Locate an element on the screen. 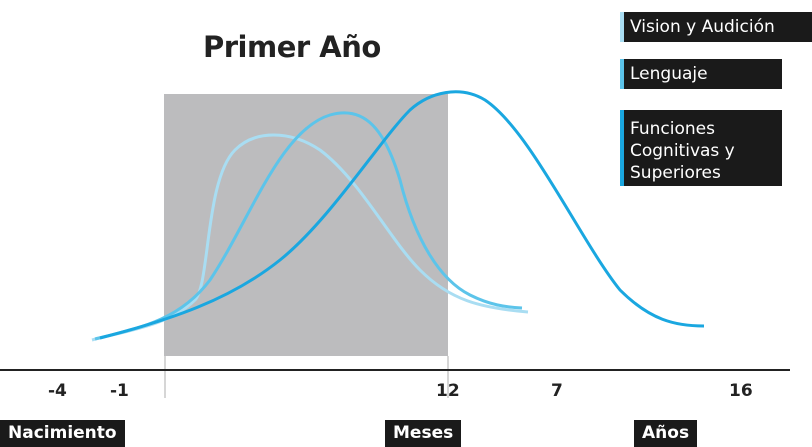 The height and width of the screenshot is (447, 812). legend-label-vision: Vision y Audición is located at coordinates (702, 27).